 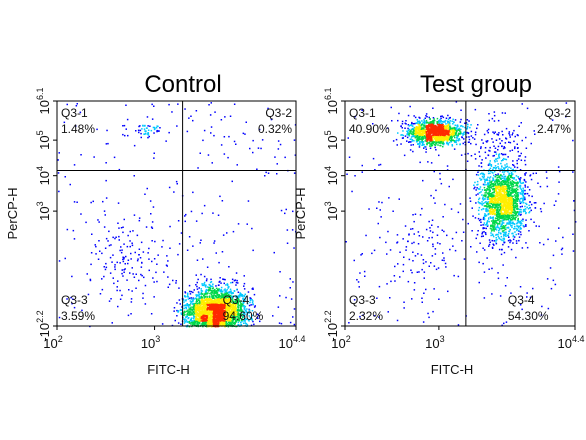 What do you see at coordinates (476, 84) in the screenshot?
I see `chart-title: Test group` at bounding box center [476, 84].